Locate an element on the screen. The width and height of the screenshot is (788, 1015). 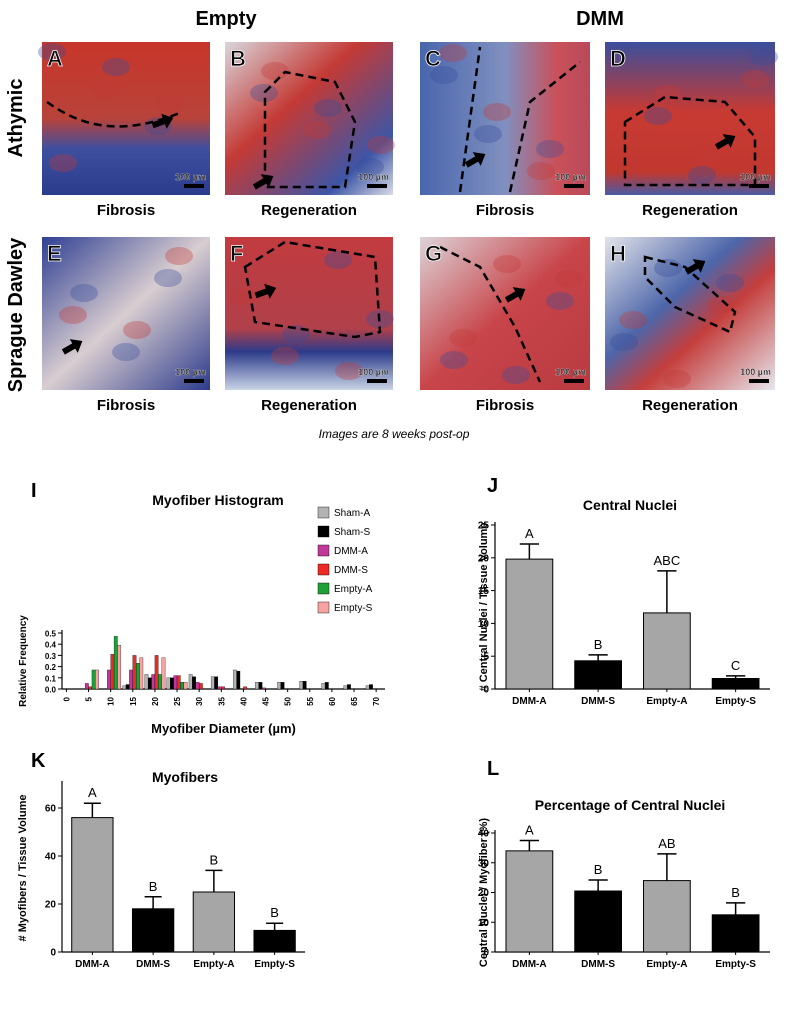
x-tick-label: 5 is located at coordinates (89, 698).